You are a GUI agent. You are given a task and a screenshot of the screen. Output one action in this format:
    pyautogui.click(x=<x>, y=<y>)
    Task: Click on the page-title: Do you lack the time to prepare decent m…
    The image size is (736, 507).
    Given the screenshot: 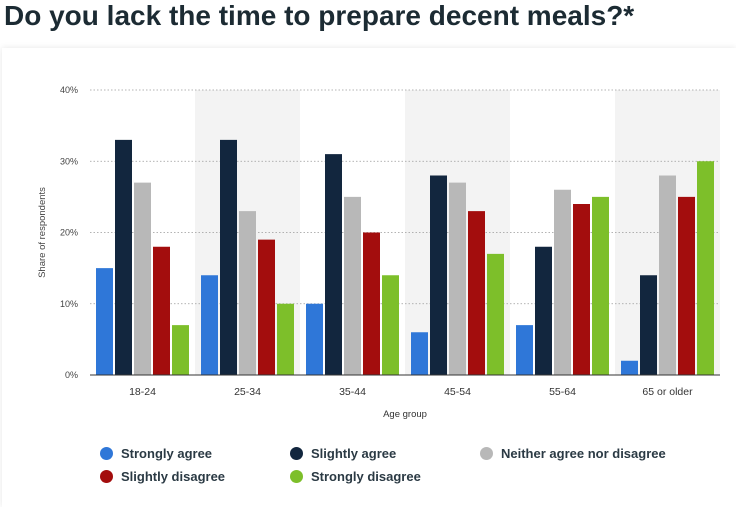 What is the action you would take?
    pyautogui.click(x=319, y=15)
    